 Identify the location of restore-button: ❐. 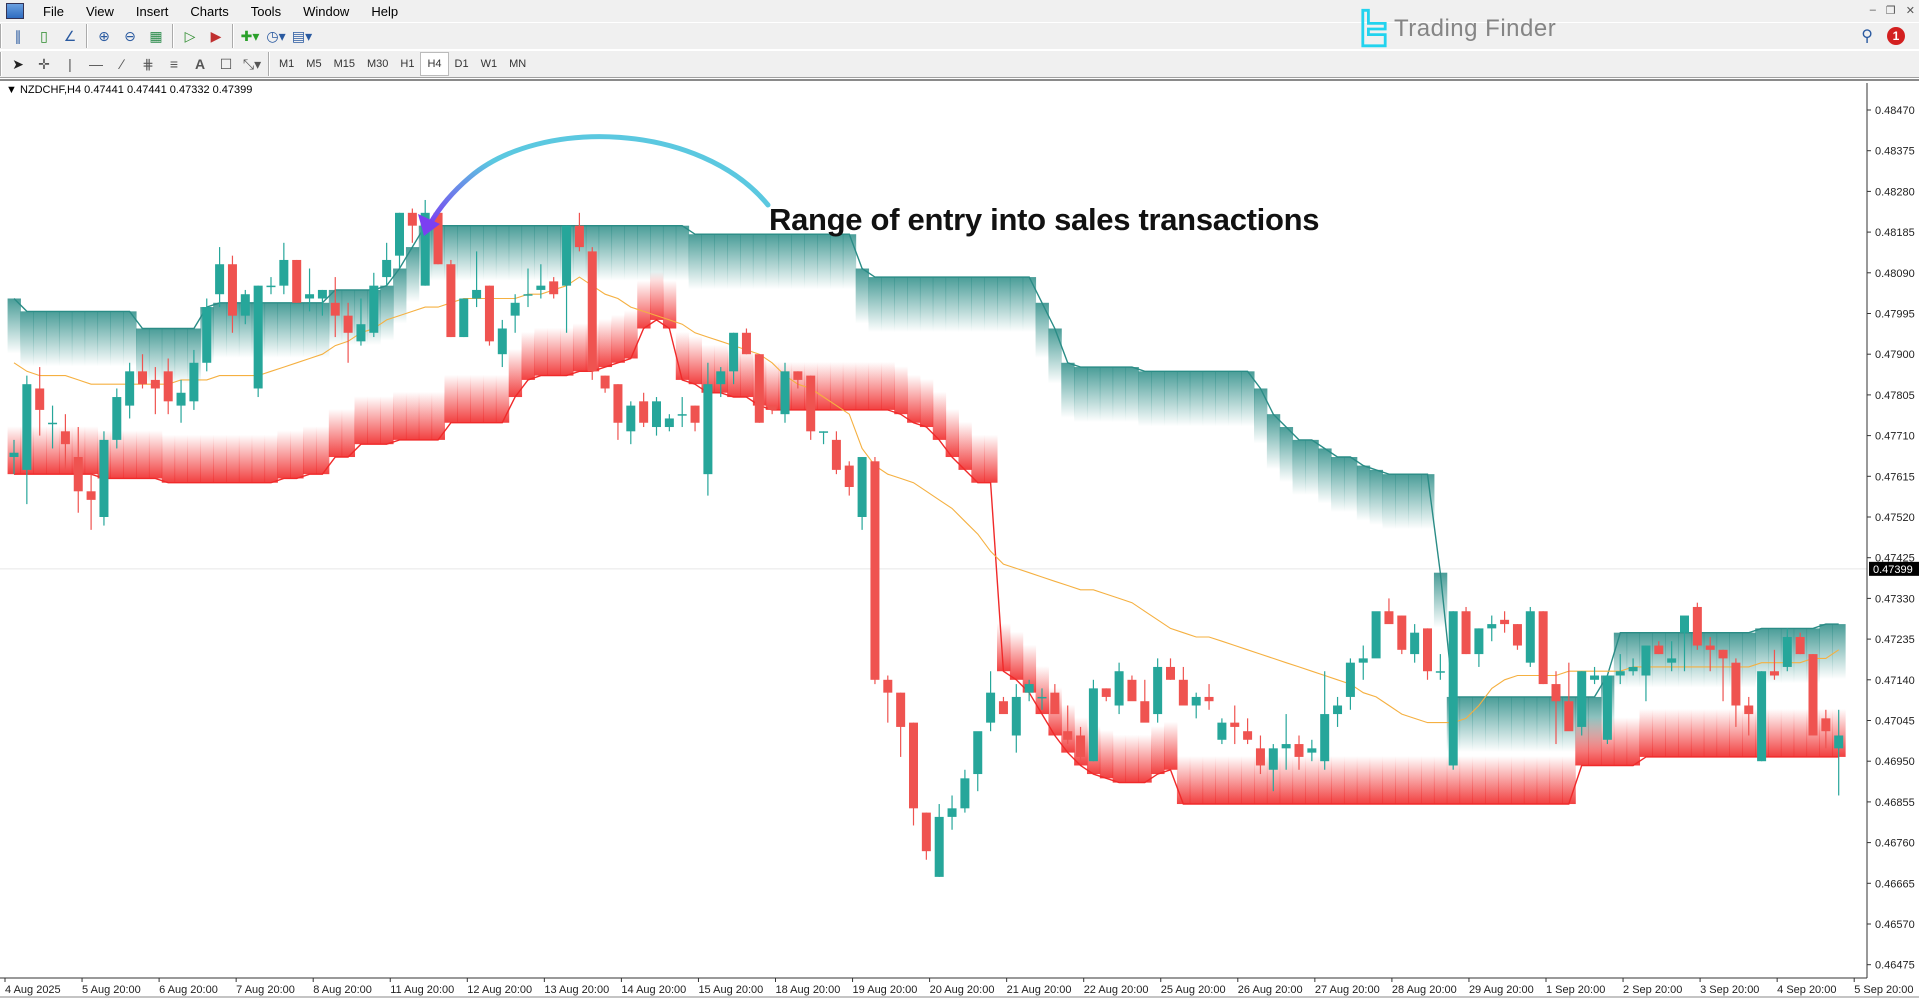
(1890, 11).